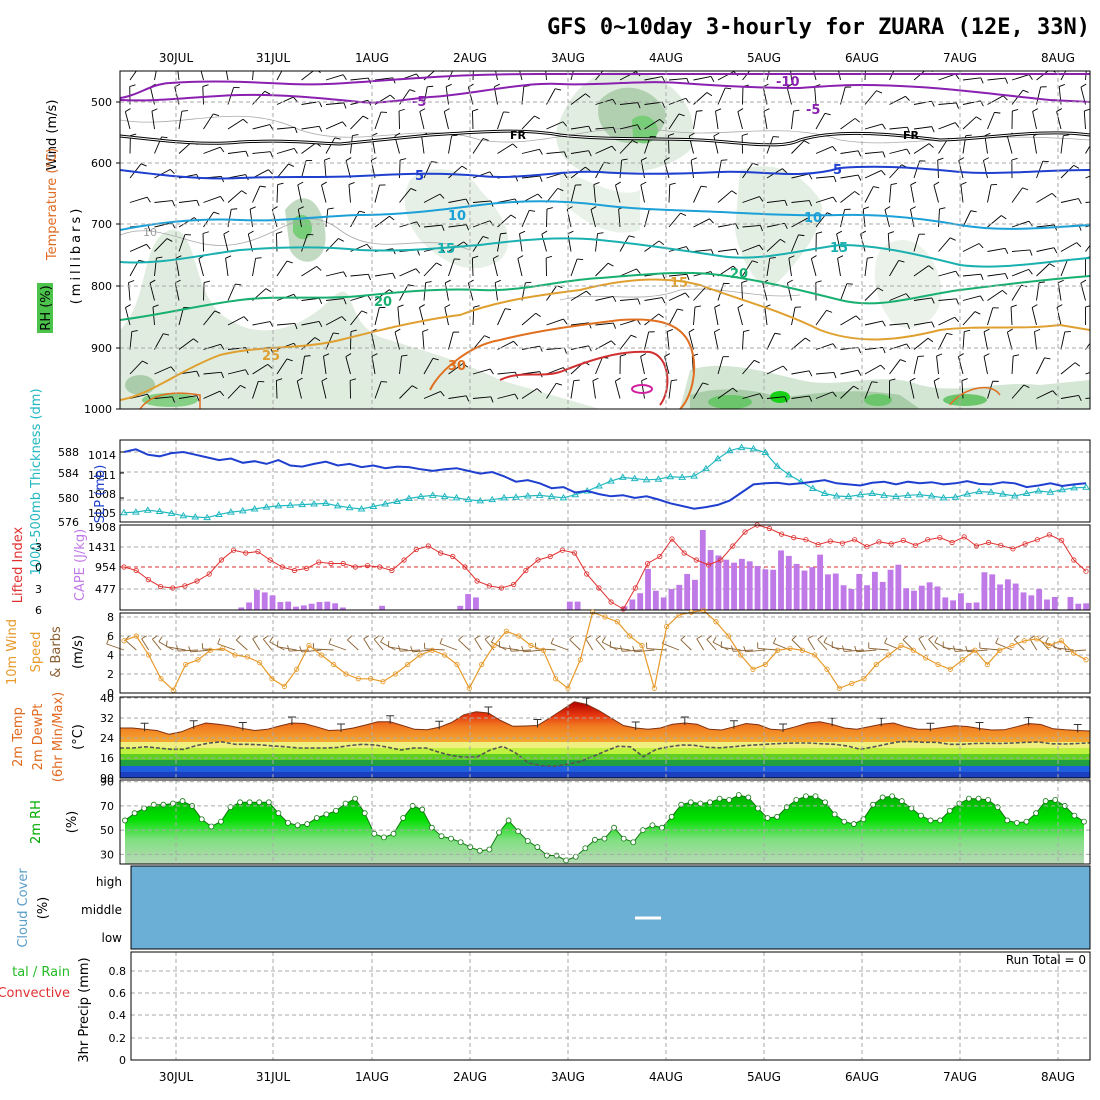  What do you see at coordinates (110, 636) in the screenshot?
I see `wind-tick: 6` at bounding box center [110, 636].